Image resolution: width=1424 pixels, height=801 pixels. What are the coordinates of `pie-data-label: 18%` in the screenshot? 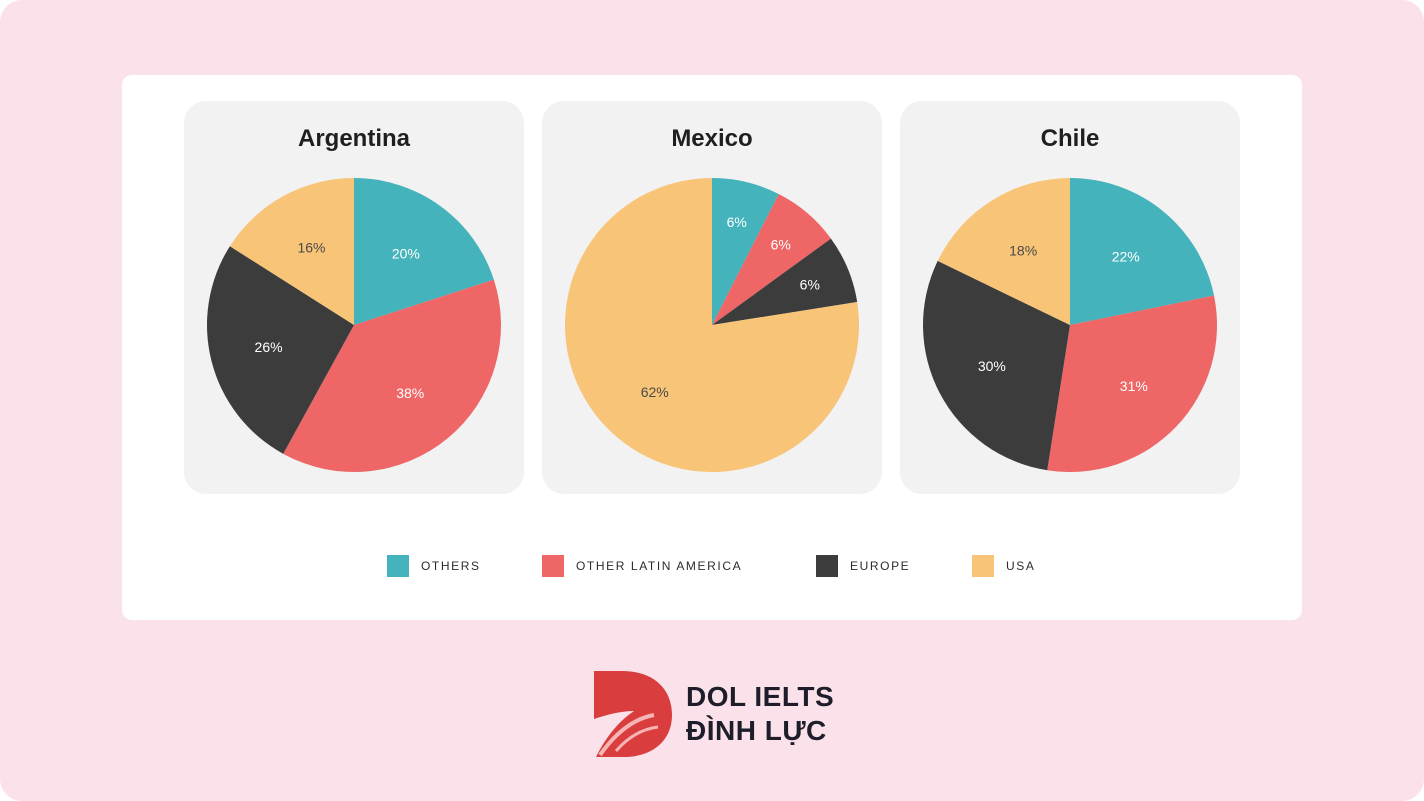 It's located at (1023, 250).